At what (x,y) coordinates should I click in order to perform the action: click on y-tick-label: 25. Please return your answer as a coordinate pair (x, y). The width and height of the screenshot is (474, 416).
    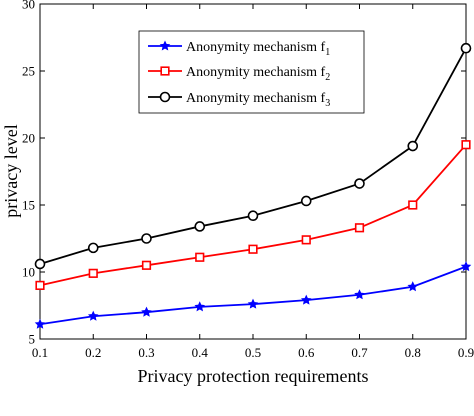
    Looking at the image, I should click on (28, 71).